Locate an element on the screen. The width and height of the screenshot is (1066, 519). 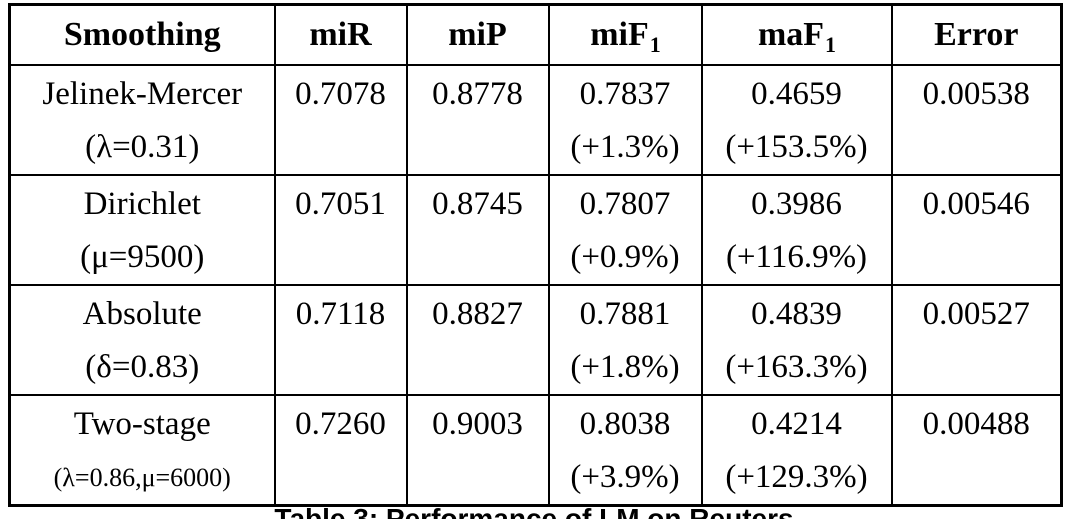
miR-cell: 0.7118 is located at coordinates (340, 340).